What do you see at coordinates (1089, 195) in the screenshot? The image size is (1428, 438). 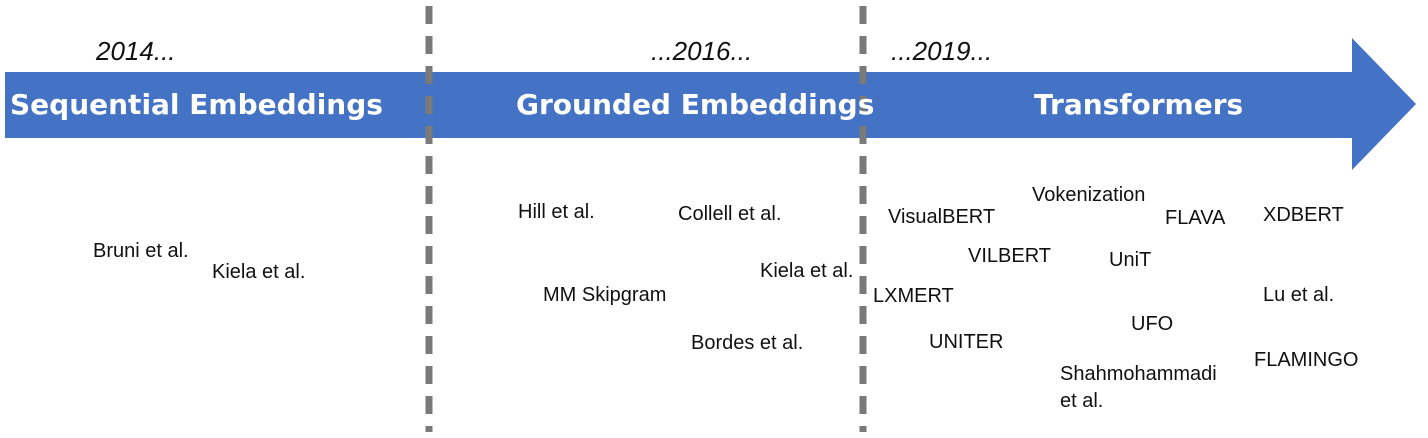 I see `work-vokenization: Vokenization` at bounding box center [1089, 195].